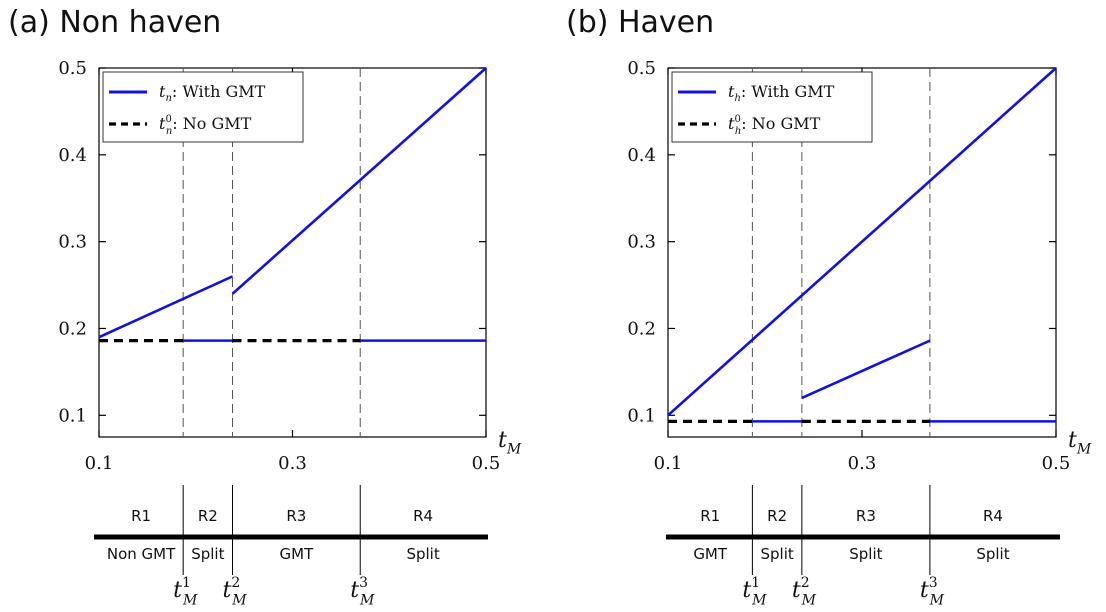 The height and width of the screenshot is (612, 1106). What do you see at coordinates (114, 22) in the screenshot?
I see `panel-title: (a) Non haven` at bounding box center [114, 22].